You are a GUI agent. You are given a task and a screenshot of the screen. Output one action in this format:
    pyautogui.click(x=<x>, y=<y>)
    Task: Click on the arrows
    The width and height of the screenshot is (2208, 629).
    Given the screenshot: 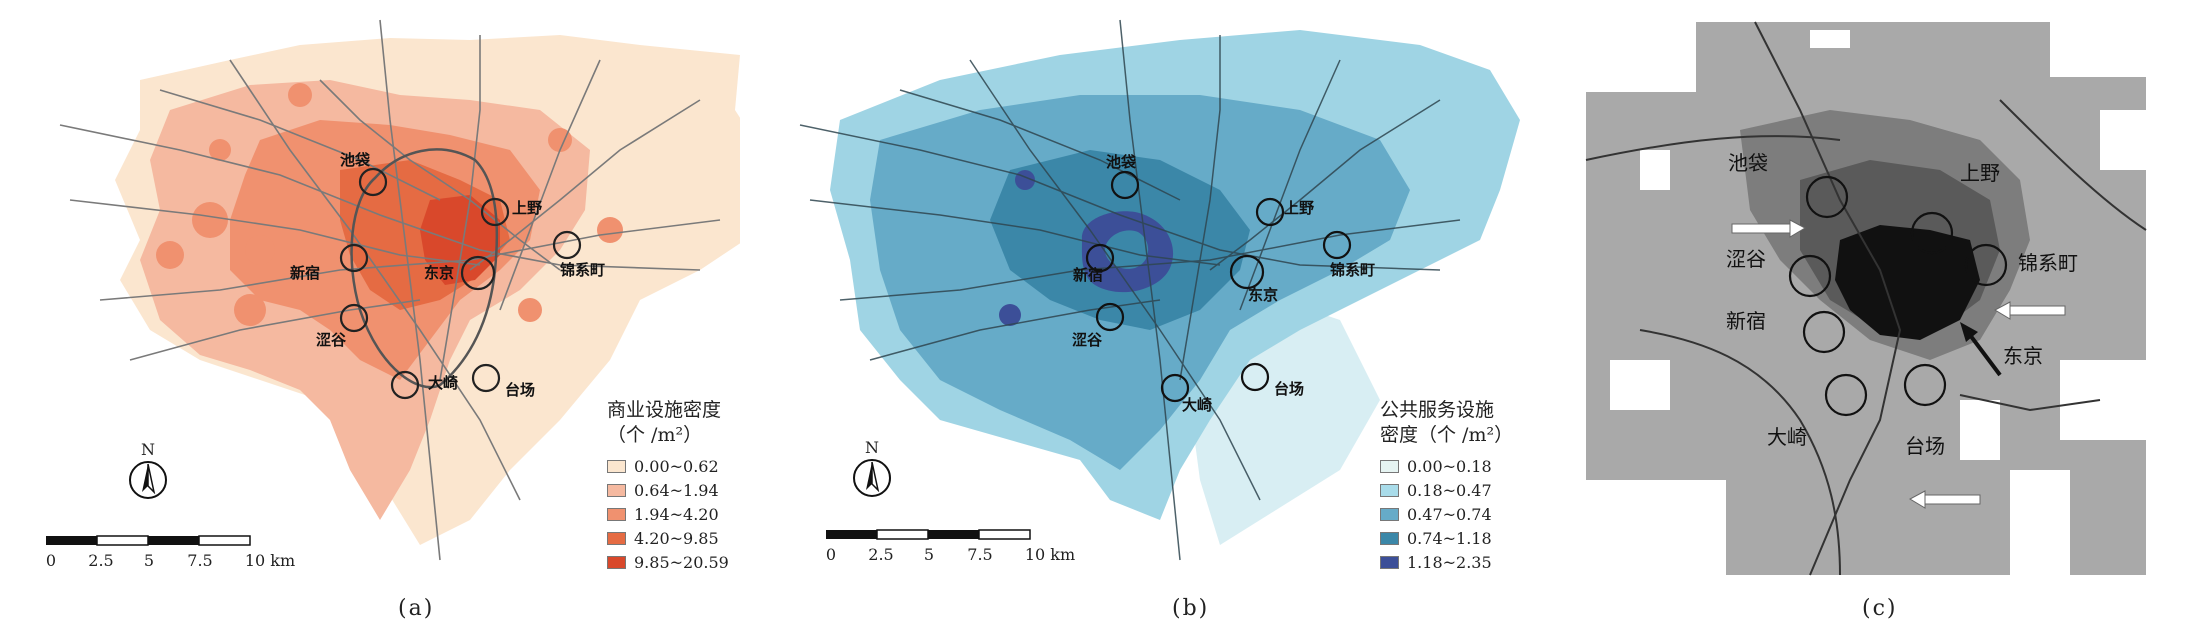 What is the action you would take?
    pyautogui.click(x=1898, y=364)
    